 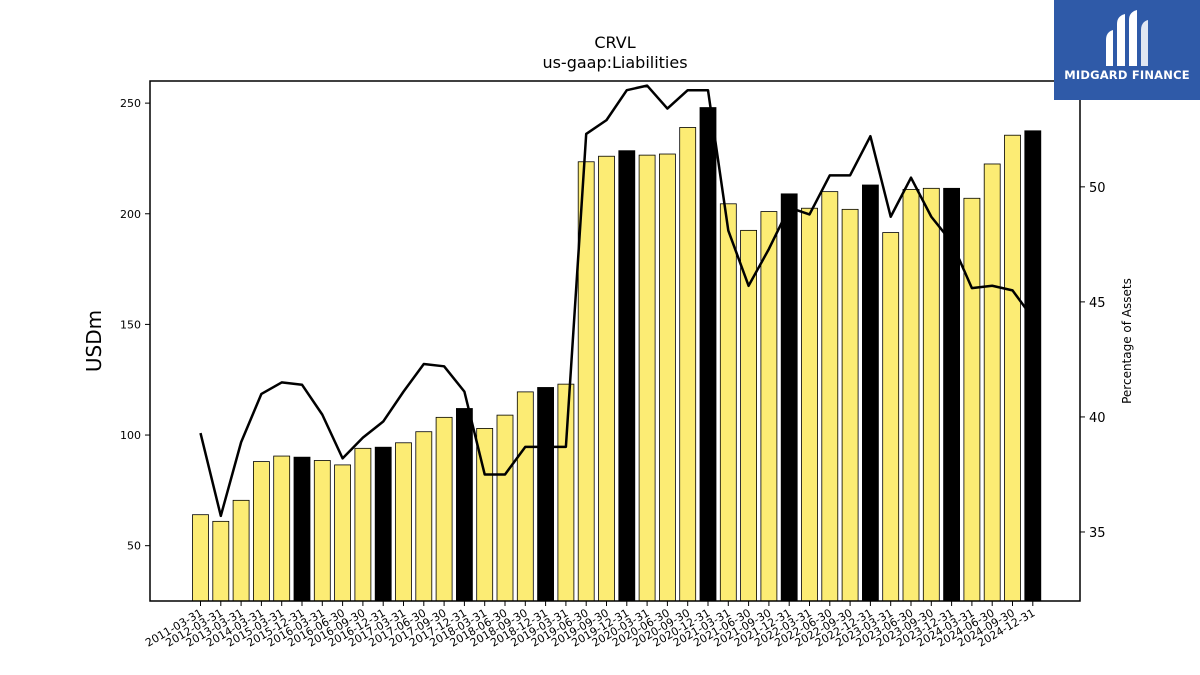 I want to click on chart-title: CRVL, so click(x=614, y=42).